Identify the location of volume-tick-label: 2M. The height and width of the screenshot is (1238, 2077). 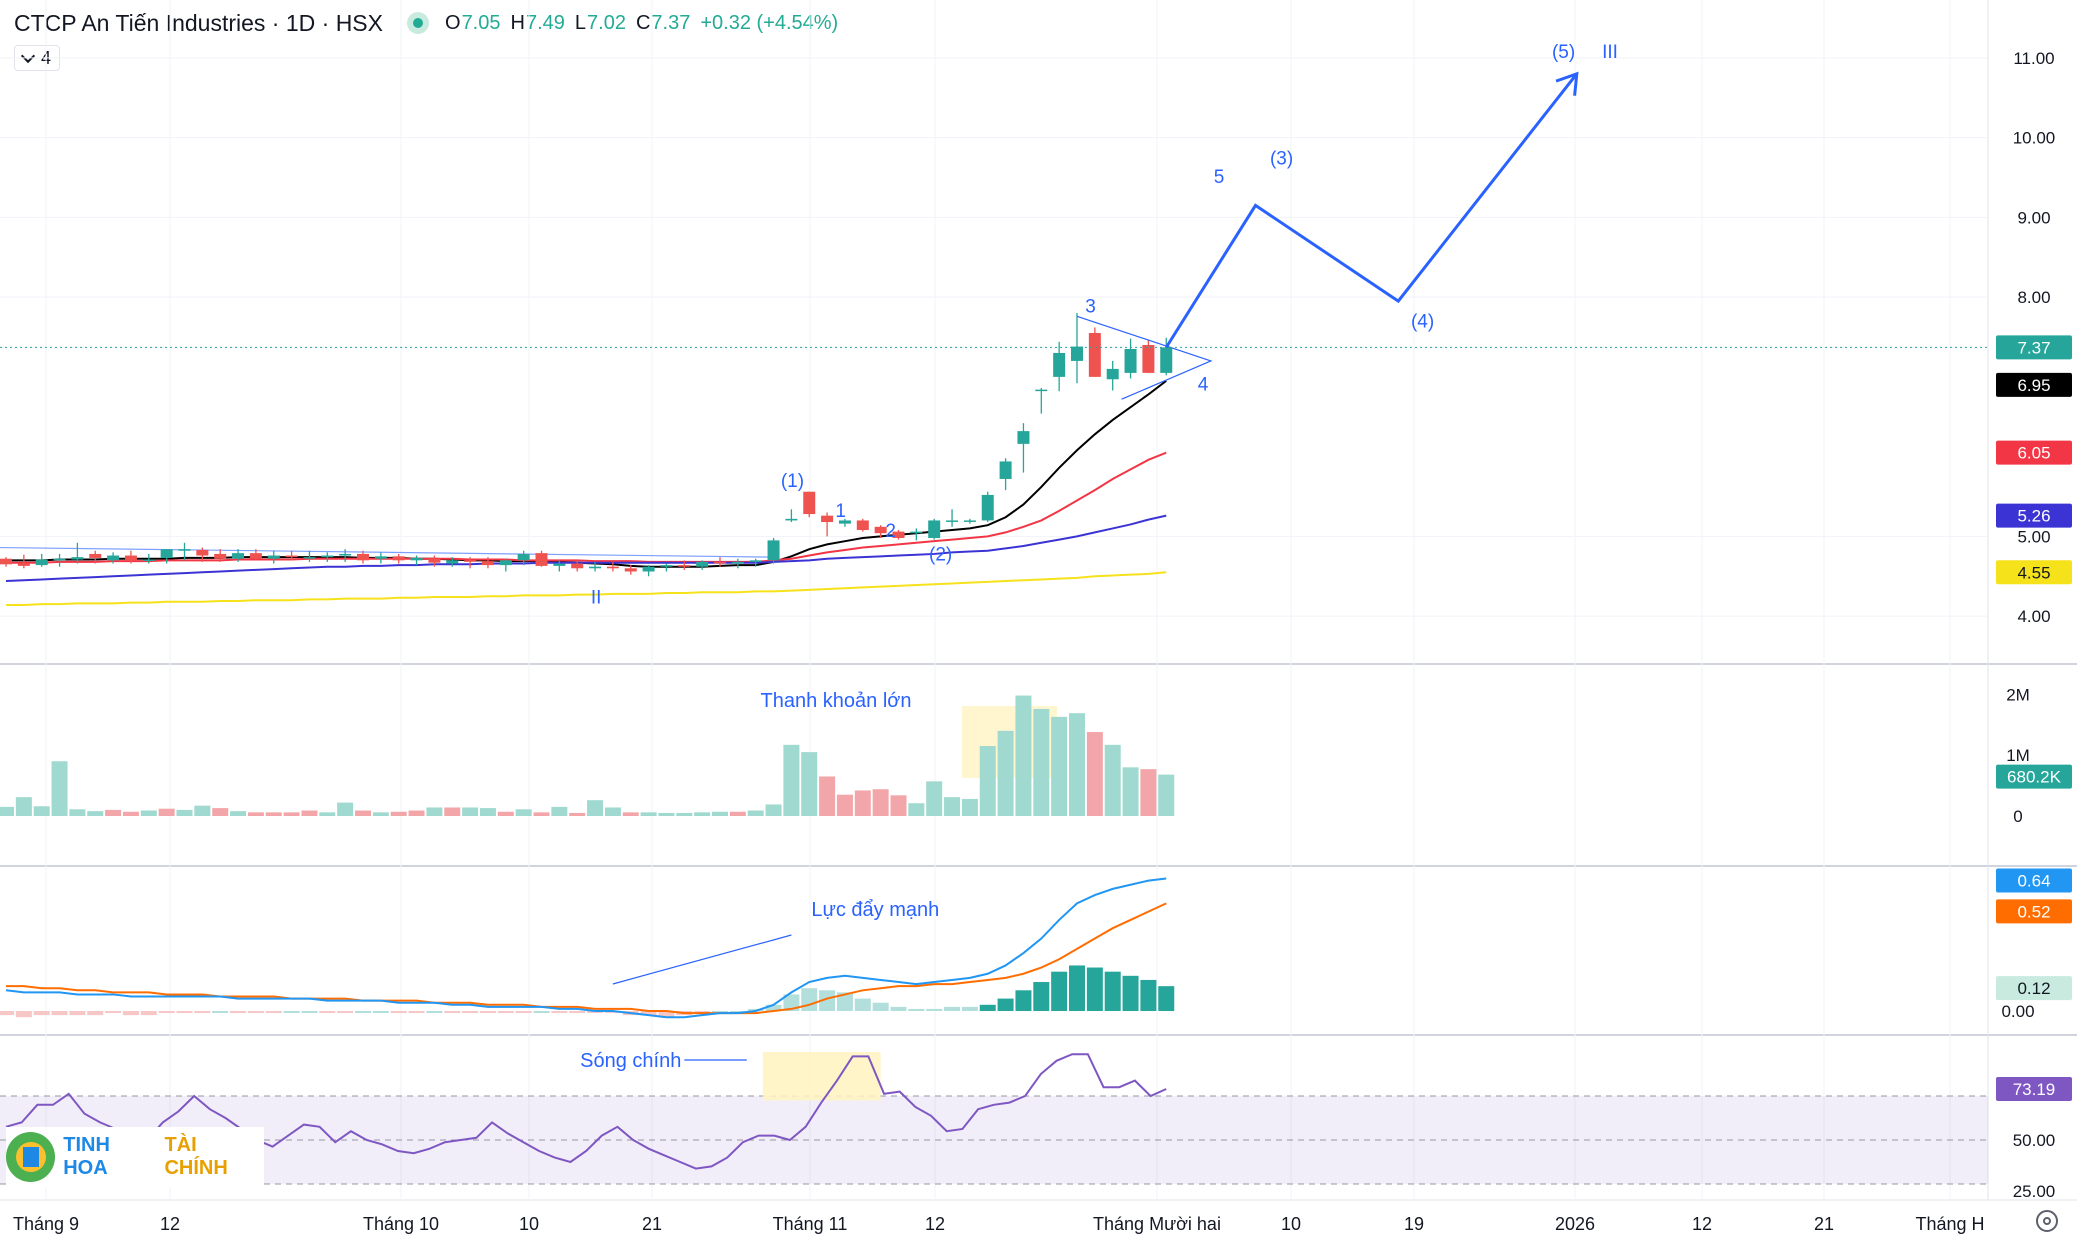
(2018, 694).